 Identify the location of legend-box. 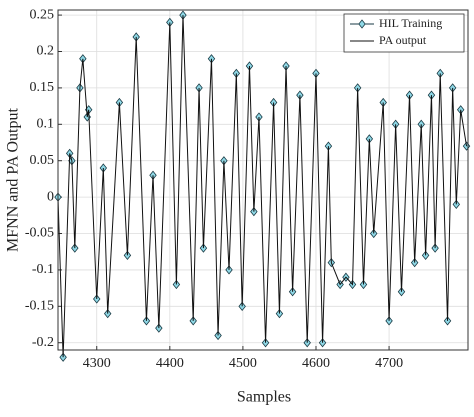
(404, 33).